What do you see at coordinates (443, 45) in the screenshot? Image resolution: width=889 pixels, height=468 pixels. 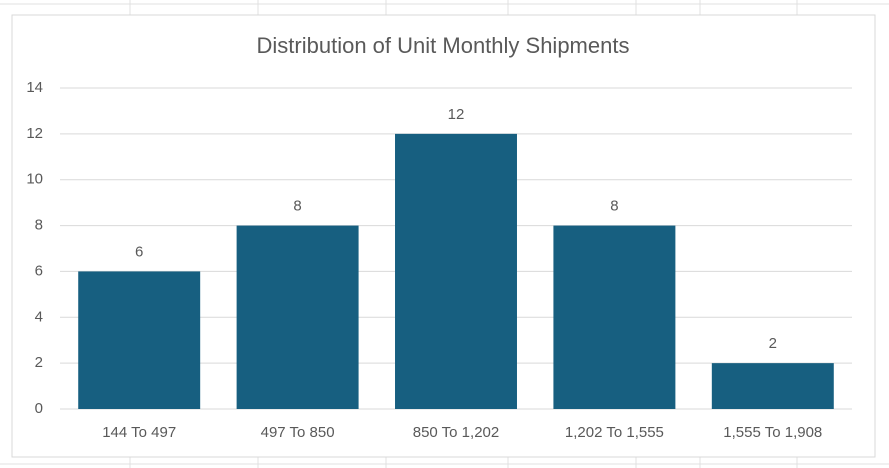 I see `chart-title: Distribution of Unit Monthly Shipments` at bounding box center [443, 45].